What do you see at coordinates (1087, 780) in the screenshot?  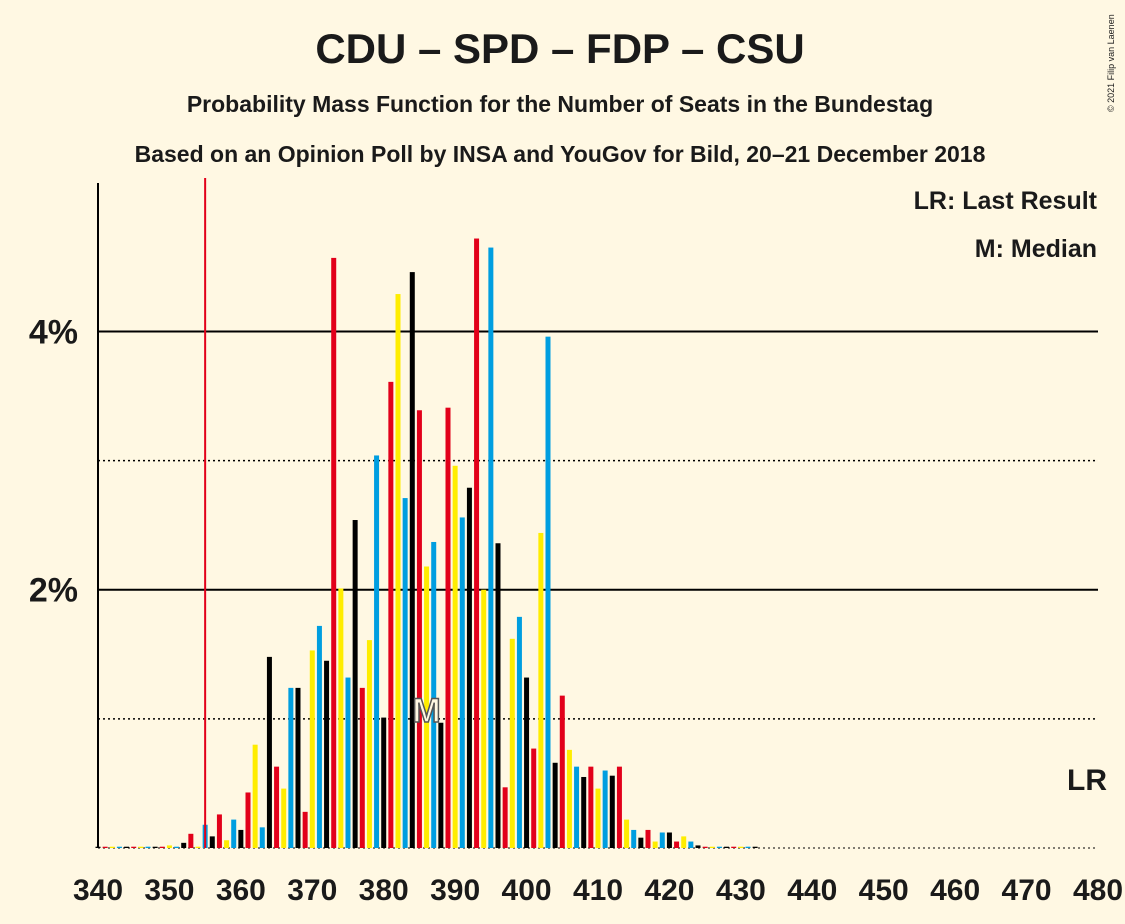 I see `last-result-label: LR` at bounding box center [1087, 780].